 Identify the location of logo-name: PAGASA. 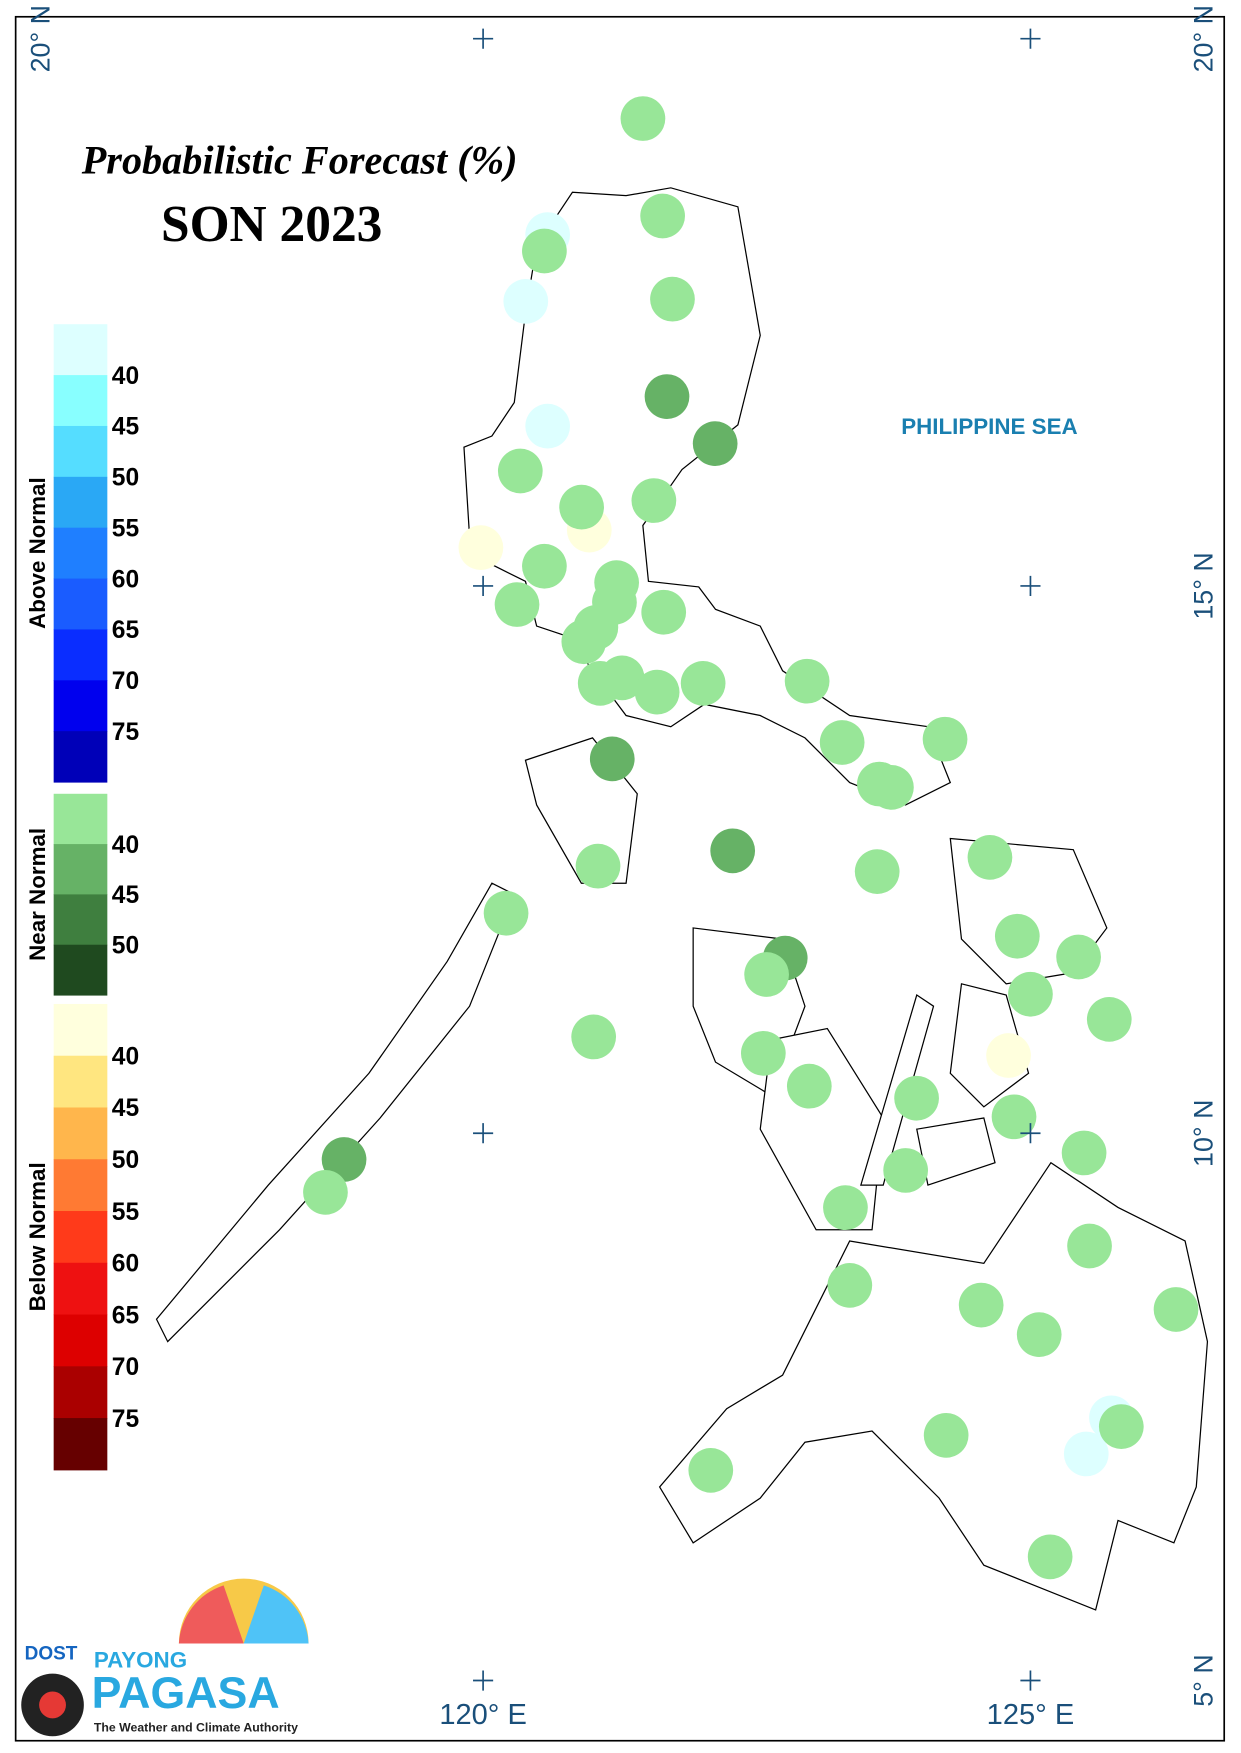
(186, 1693).